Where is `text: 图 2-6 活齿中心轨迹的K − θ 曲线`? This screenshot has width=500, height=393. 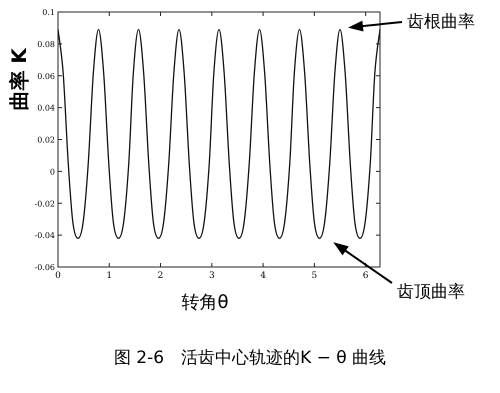
text: 图 2-6 活齿中心轨迹的K − θ 曲线 is located at coordinates (250, 358).